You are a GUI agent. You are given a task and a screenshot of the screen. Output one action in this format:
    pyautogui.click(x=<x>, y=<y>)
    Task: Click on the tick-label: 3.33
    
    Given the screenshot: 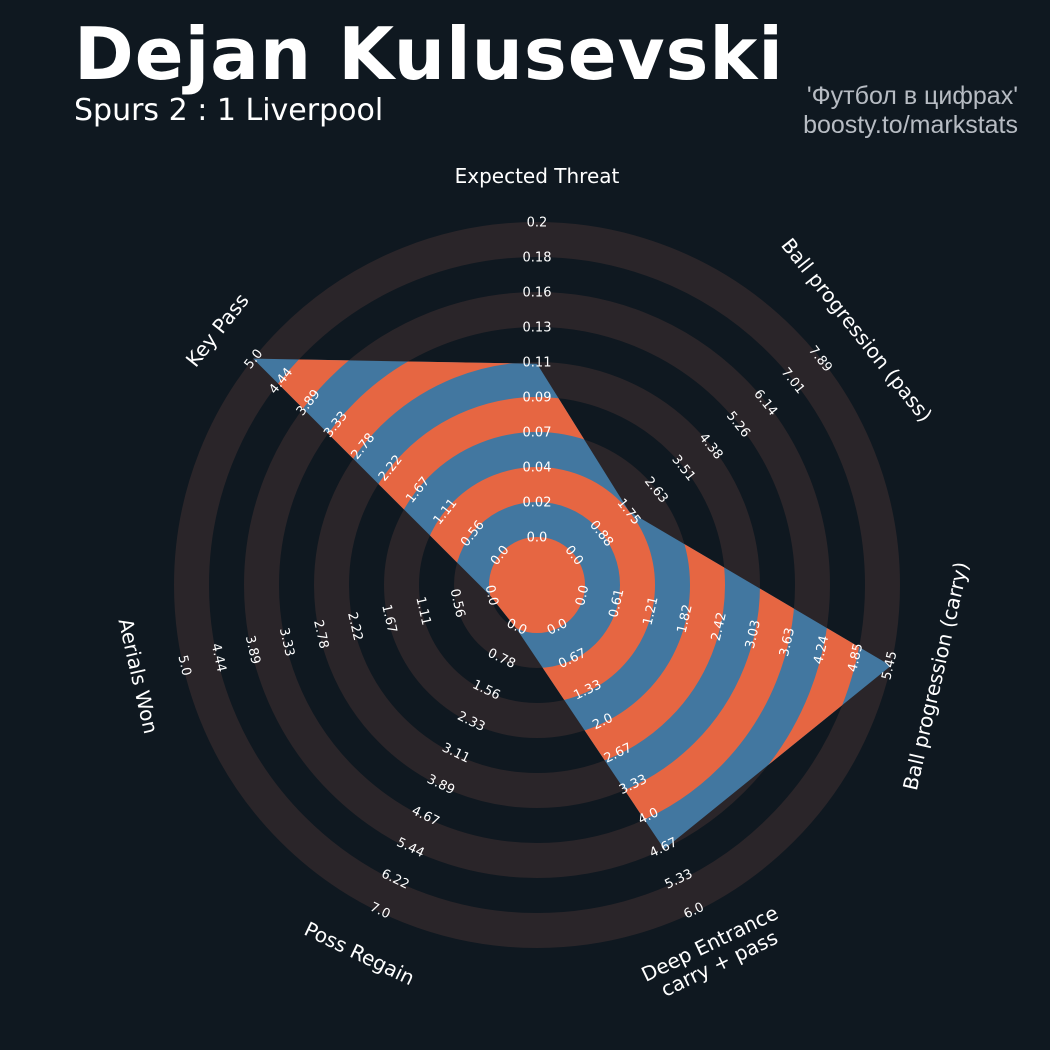 What is the action you would take?
    pyautogui.click(x=286, y=642)
    